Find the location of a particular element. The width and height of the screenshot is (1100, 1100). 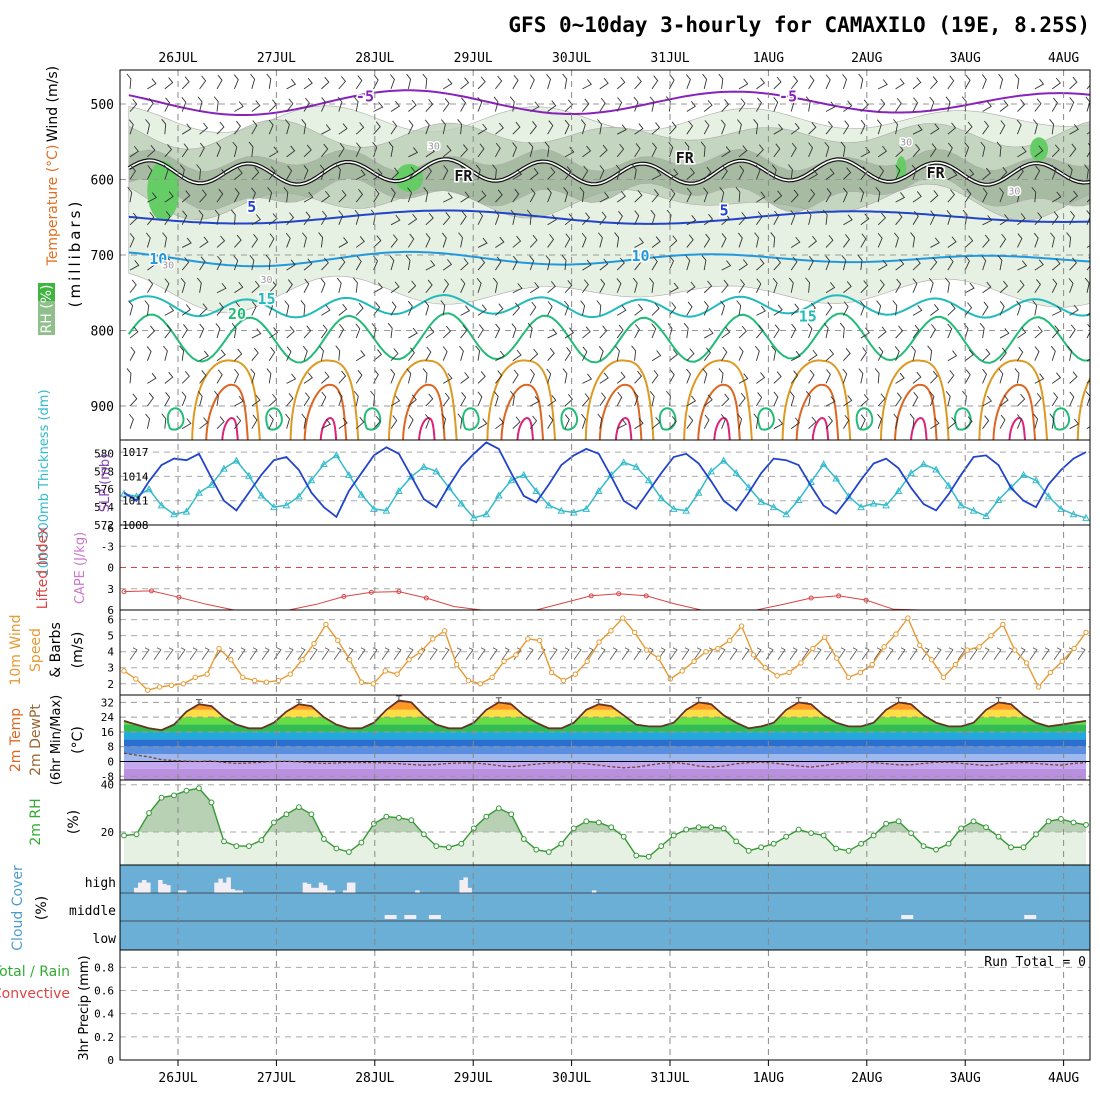

temp-tick-label: -8 is located at coordinates (107, 776).